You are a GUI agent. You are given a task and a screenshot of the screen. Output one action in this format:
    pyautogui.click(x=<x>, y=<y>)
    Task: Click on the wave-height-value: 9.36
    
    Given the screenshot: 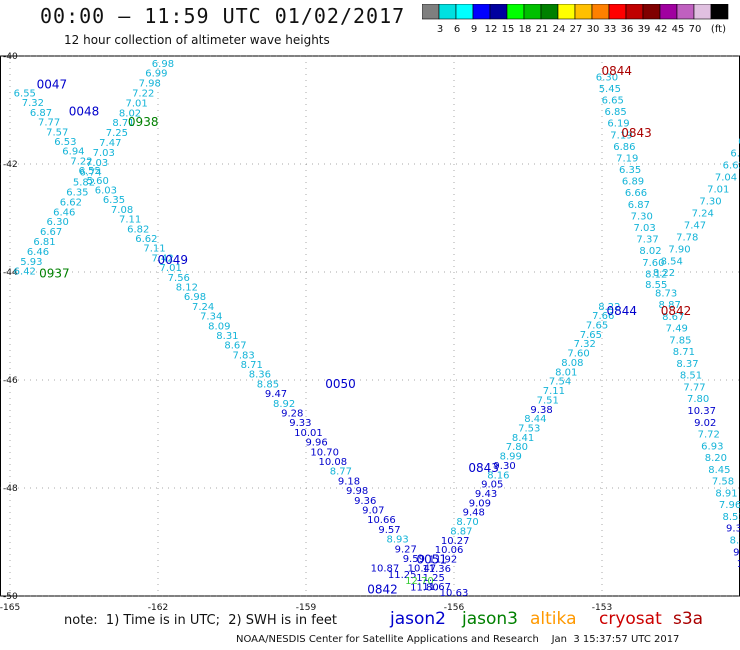 What is the action you would take?
    pyautogui.click(x=365, y=501)
    